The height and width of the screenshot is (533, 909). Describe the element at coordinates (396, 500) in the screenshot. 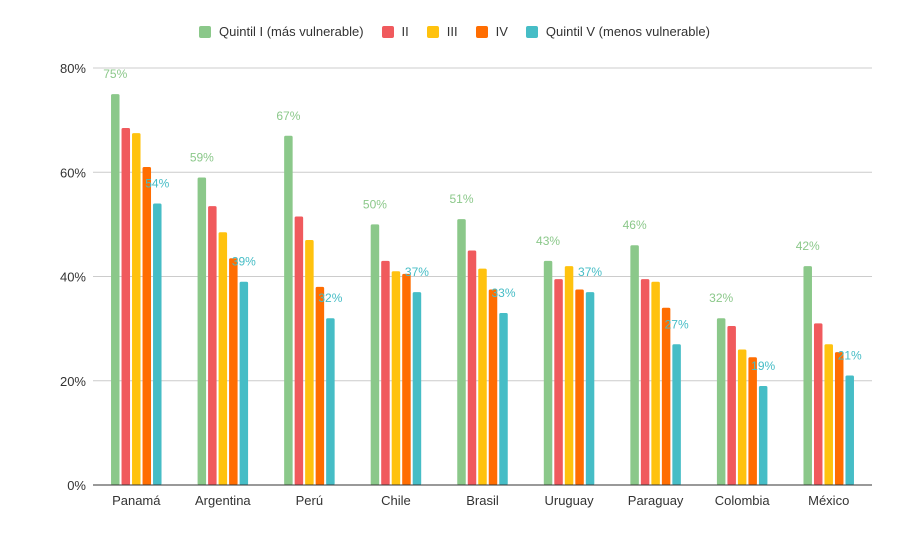

I see `x-tick-label: Chile` at that location.